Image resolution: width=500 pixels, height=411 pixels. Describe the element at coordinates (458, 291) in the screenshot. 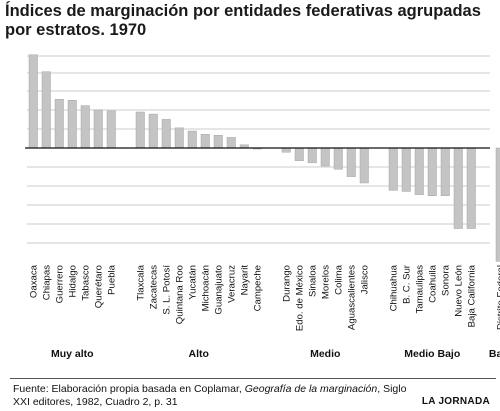

I see `category-label-30: Nuevo León` at that location.